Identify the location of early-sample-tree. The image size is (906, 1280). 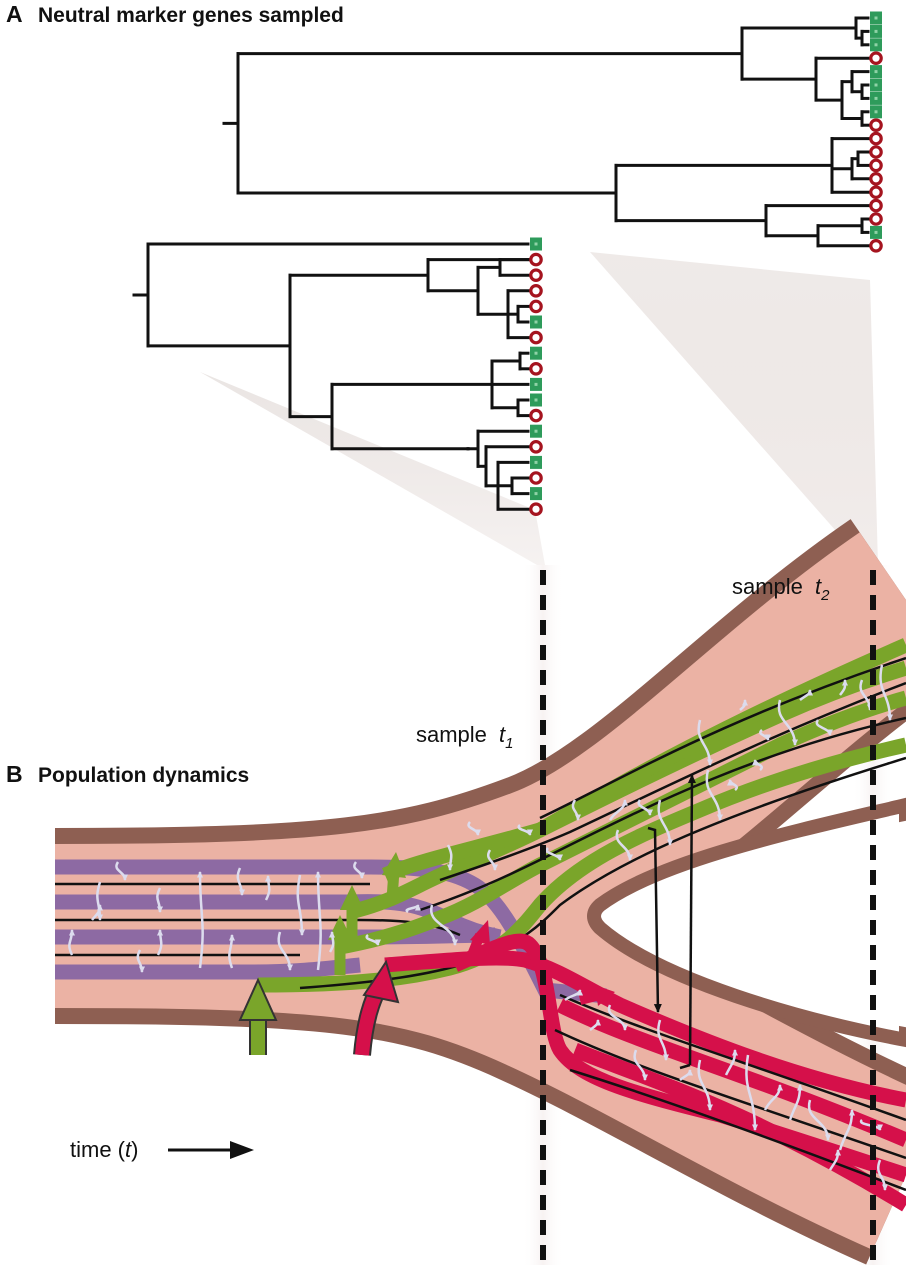
(337, 376).